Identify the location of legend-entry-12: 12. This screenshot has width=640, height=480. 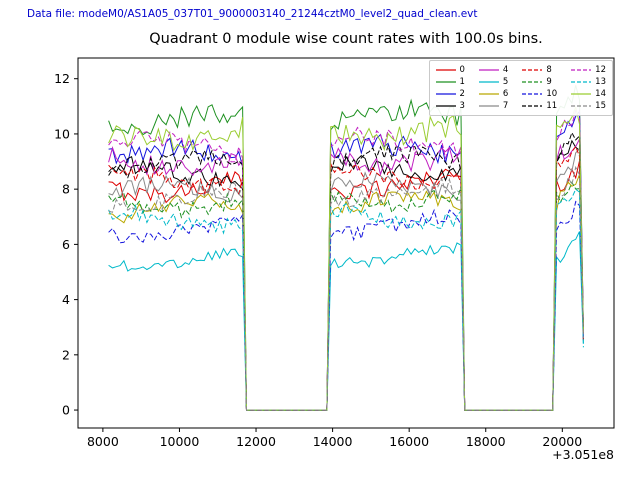
(588, 70).